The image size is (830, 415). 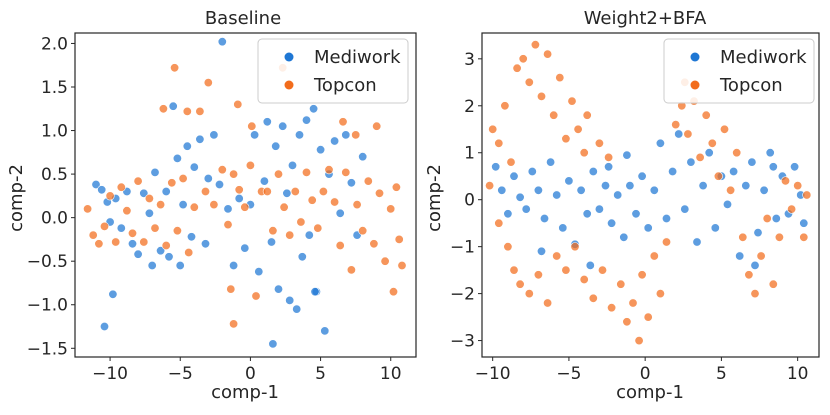 What do you see at coordinates (16, 198) in the screenshot?
I see `y-axis-label: comp-2` at bounding box center [16, 198].